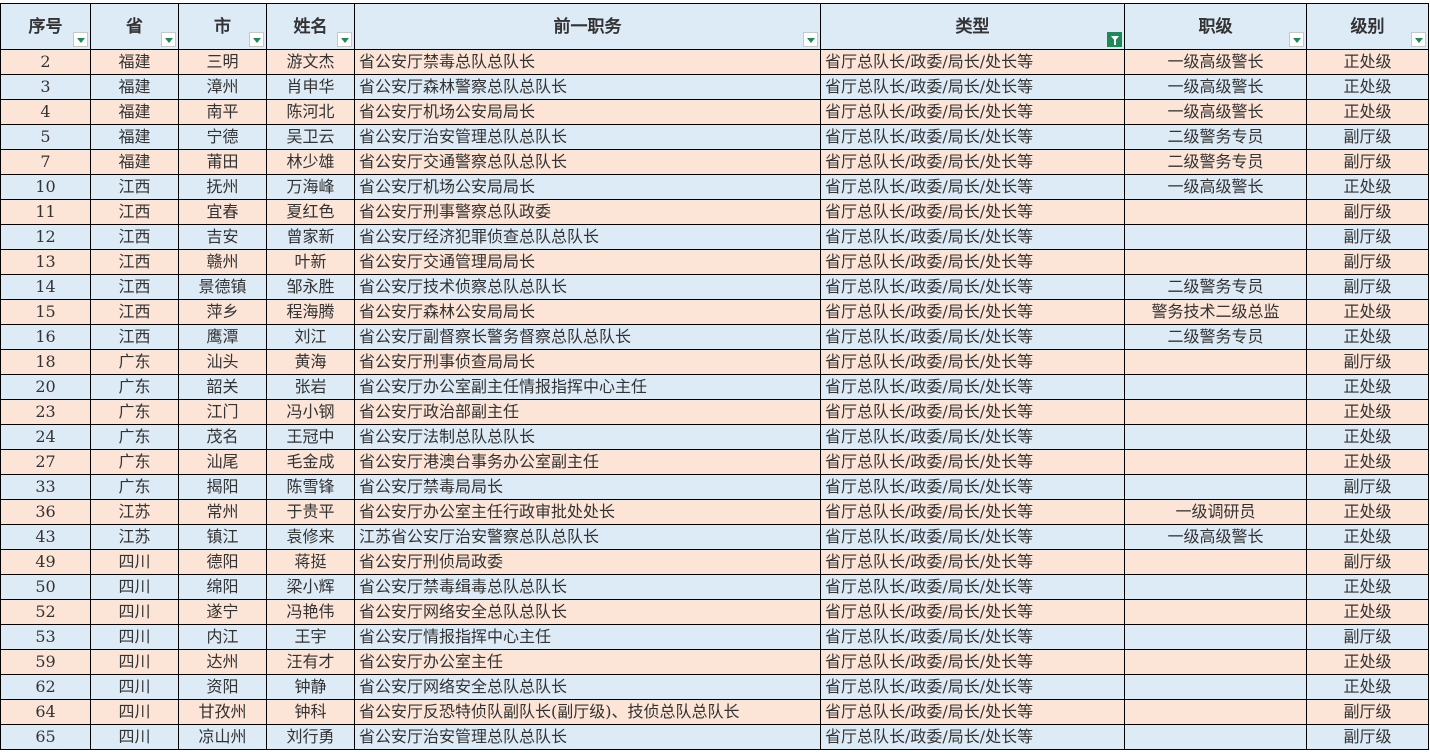 The image size is (1430, 754). What do you see at coordinates (45, 387) in the screenshot?
I see `cell-col-index: 20` at bounding box center [45, 387].